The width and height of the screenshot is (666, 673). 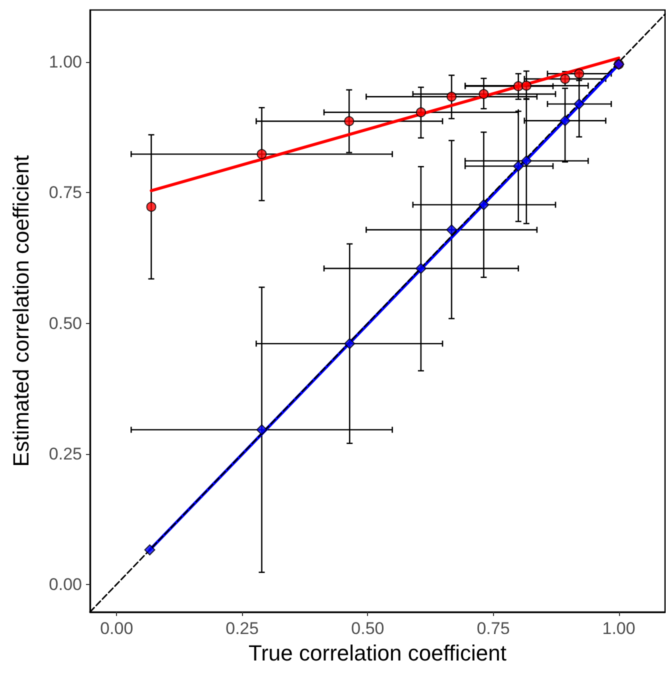 I want to click on x-tick-label: 0.25, so click(x=242, y=628).